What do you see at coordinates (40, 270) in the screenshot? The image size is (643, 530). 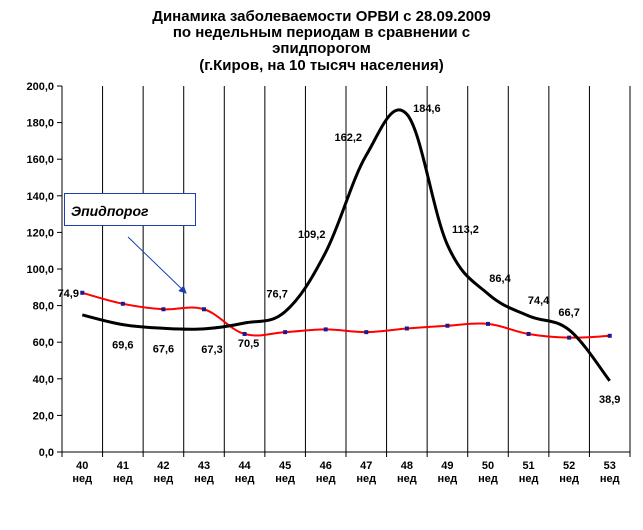 I see `y-tick-label: 100,0` at bounding box center [40, 270].